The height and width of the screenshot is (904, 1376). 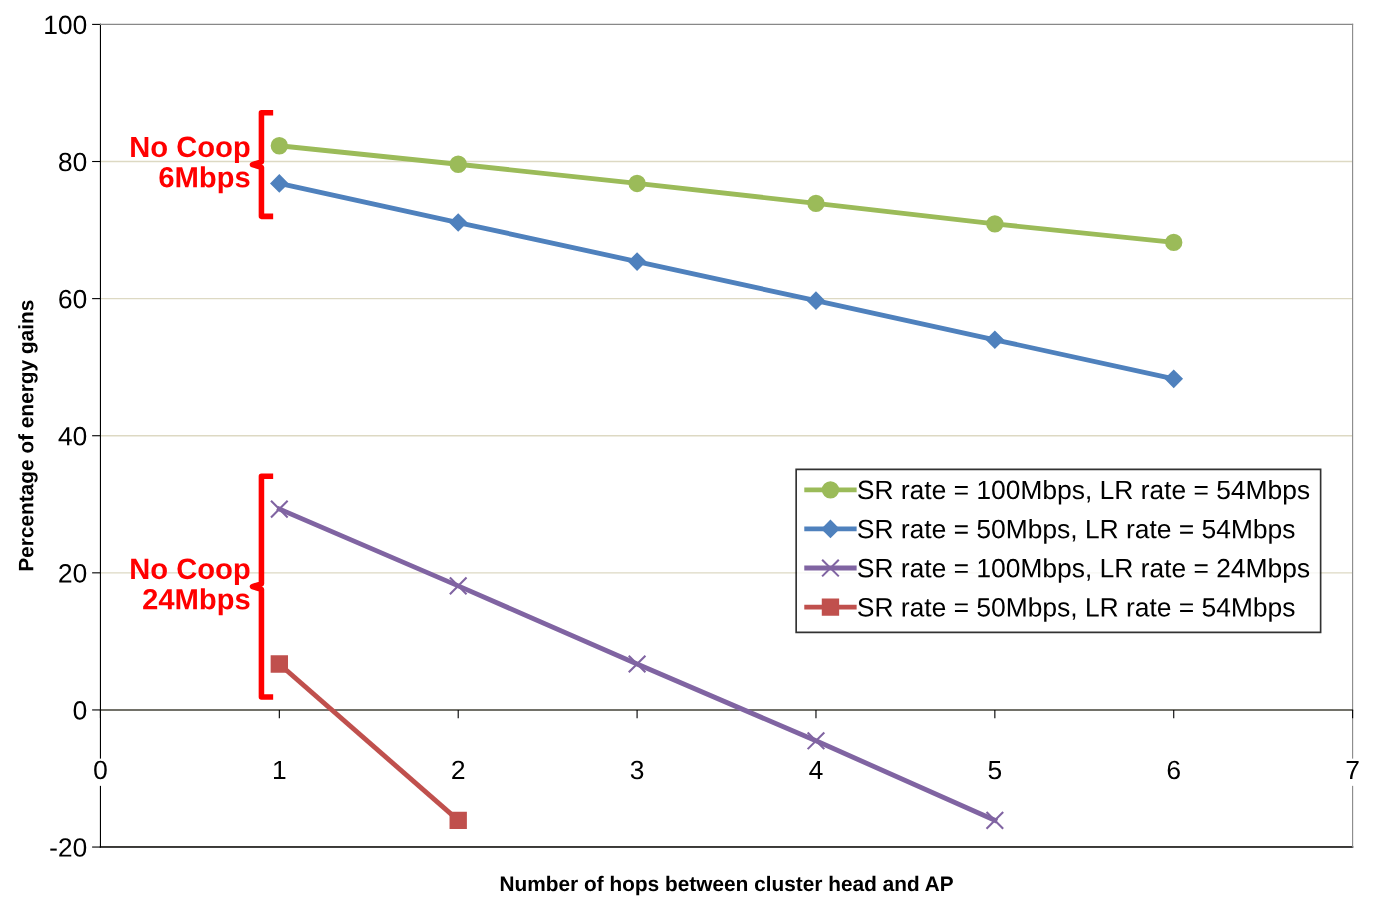 What do you see at coordinates (1084, 570) in the screenshot?
I see `legend-label: SR rate = 100Mbps, LR rate = 24Mbps` at bounding box center [1084, 570].